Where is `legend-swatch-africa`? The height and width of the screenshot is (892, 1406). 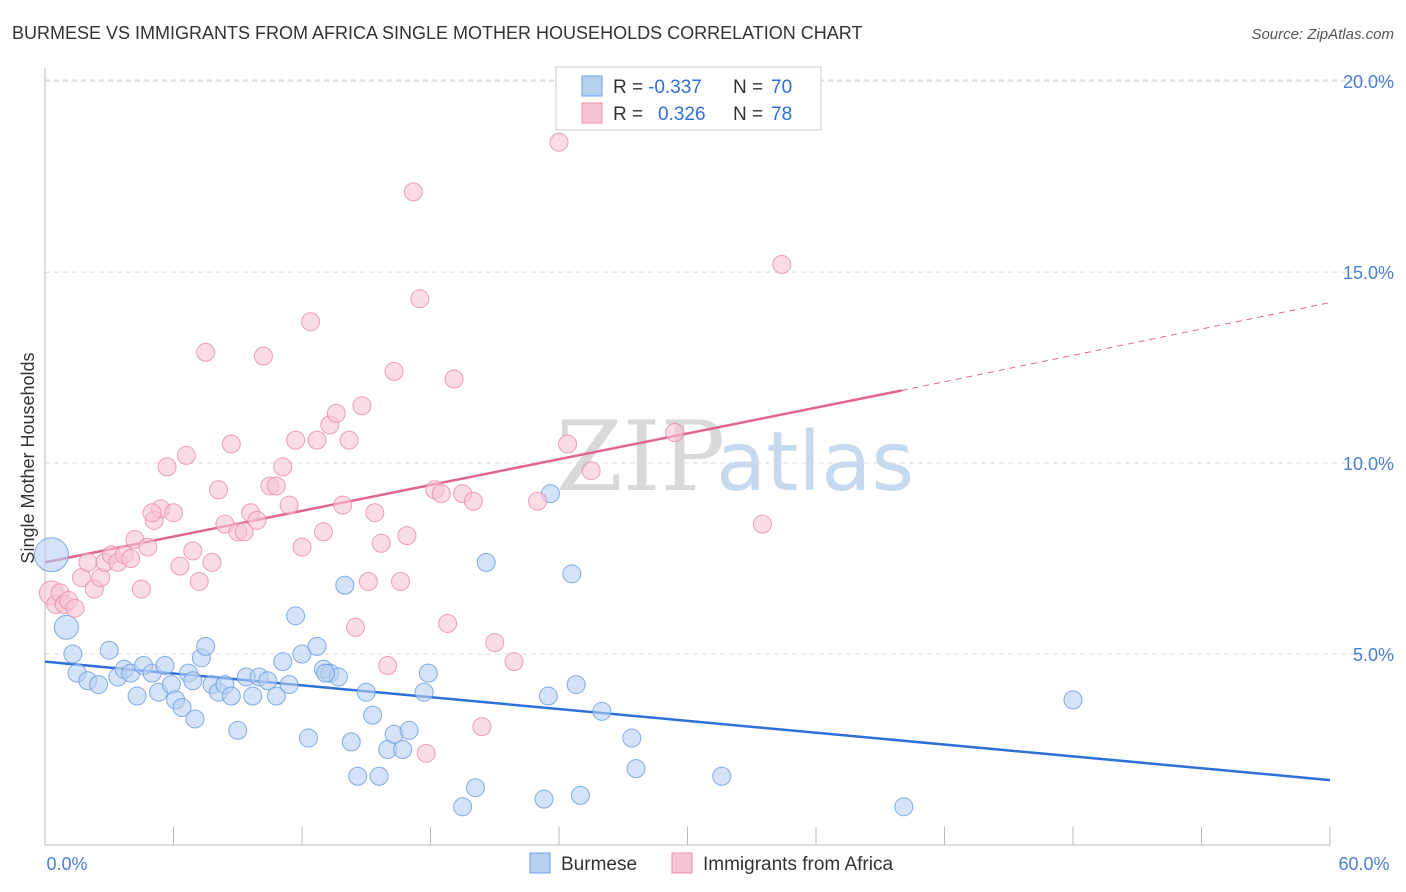 legend-swatch-africa is located at coordinates (592, 113).